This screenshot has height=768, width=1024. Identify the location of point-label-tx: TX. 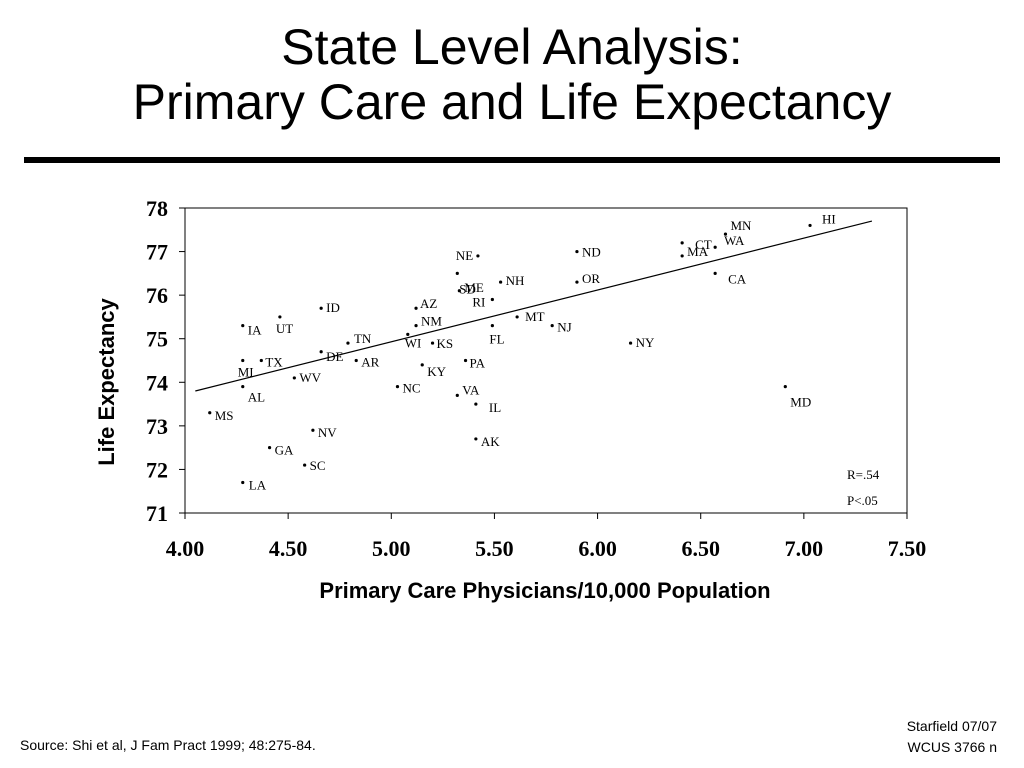
(274, 362).